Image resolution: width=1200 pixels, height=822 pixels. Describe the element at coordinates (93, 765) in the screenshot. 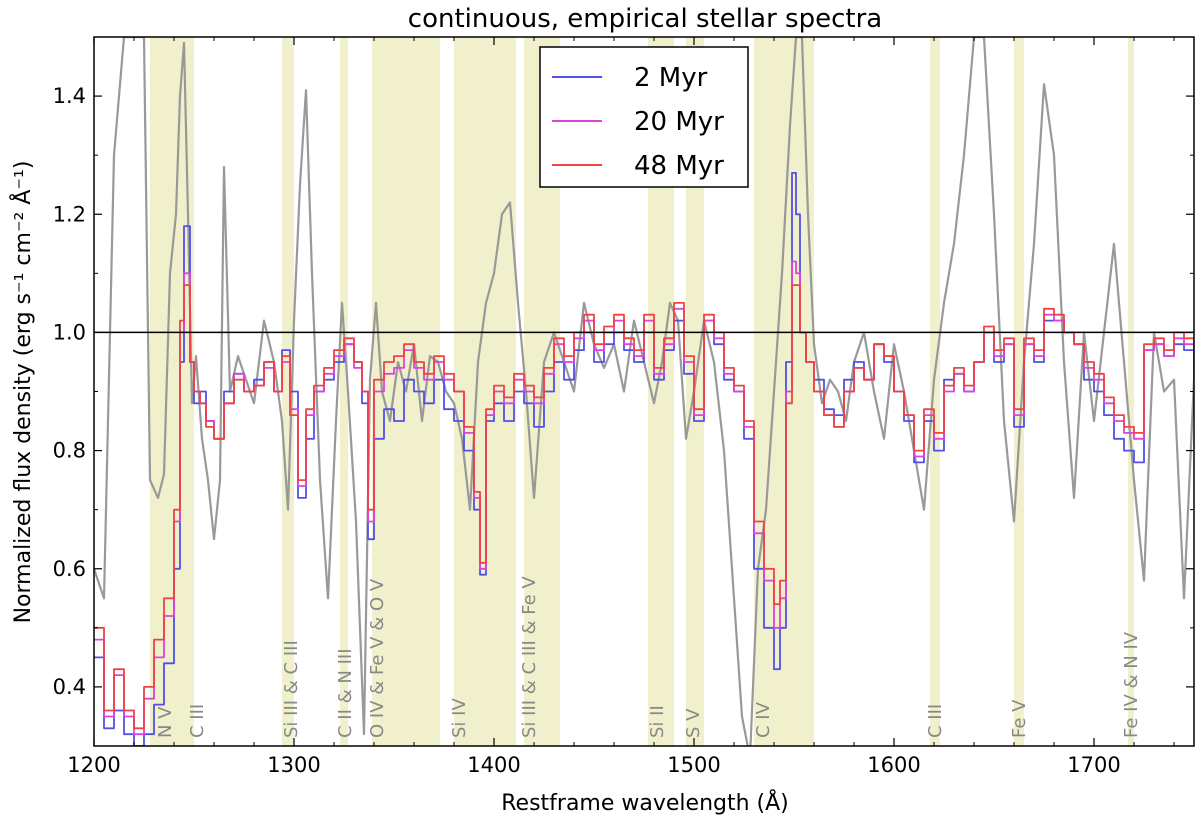

I see `x-tick-label: 1200` at that location.